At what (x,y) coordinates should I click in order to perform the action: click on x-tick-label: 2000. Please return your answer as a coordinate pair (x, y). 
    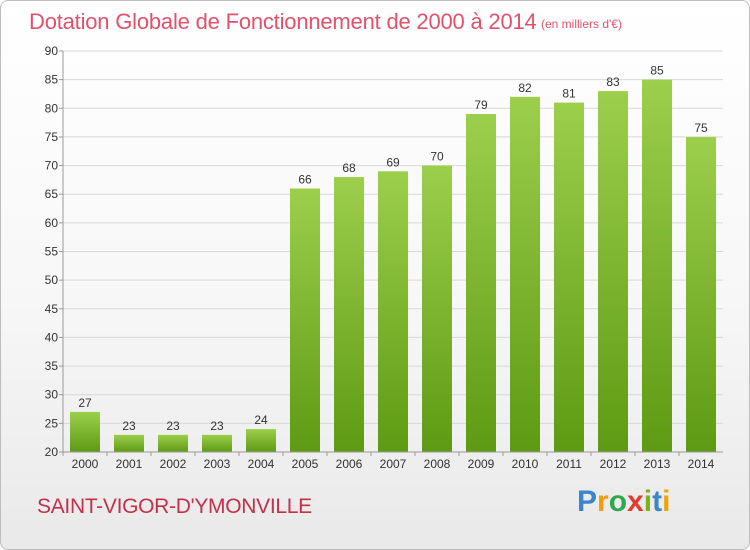
    Looking at the image, I should click on (85, 464).